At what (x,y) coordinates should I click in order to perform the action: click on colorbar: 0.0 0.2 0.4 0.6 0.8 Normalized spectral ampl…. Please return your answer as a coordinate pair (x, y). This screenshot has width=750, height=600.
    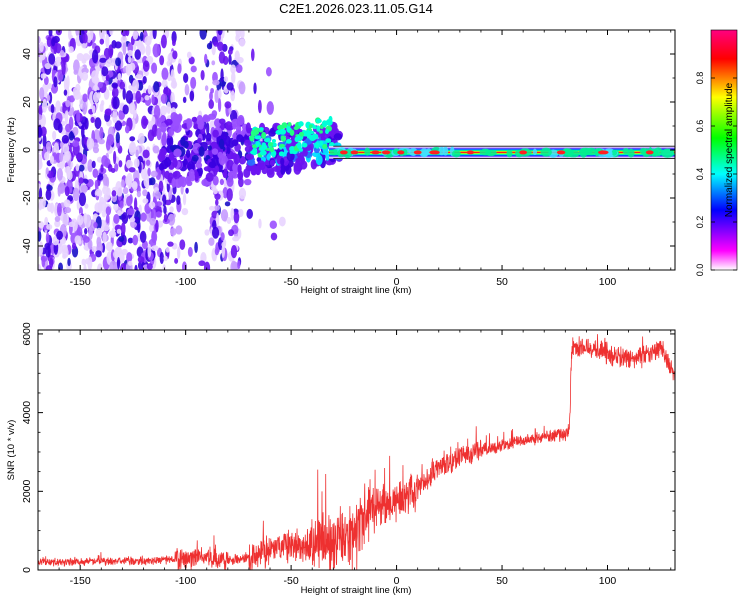
    Looking at the image, I should click on (716, 152).